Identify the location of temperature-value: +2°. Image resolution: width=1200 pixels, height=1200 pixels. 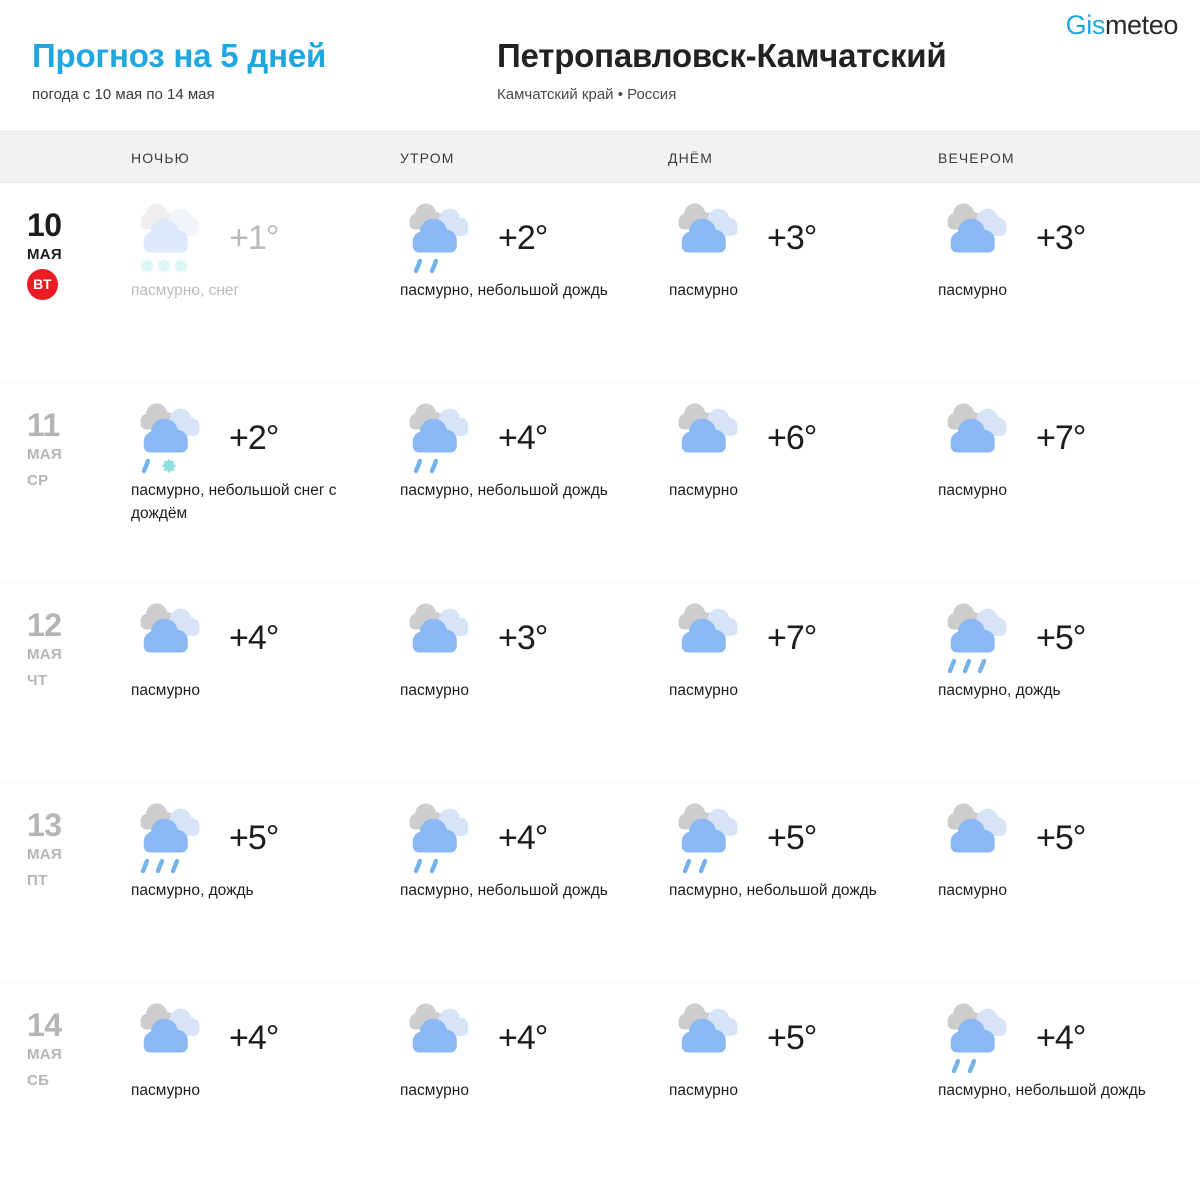
(523, 238).